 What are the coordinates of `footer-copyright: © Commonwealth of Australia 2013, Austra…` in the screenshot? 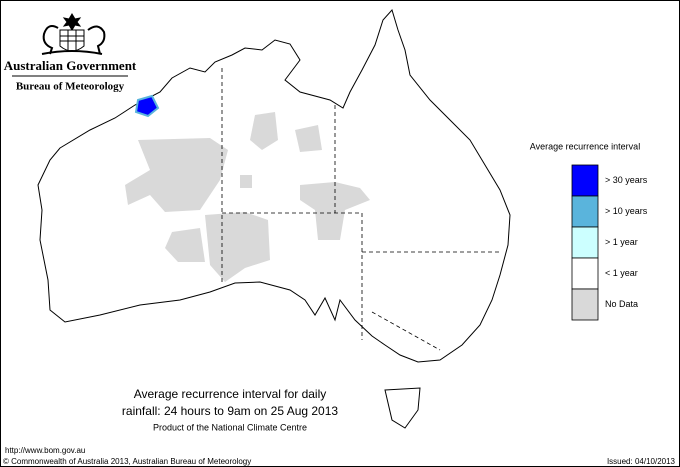 It's located at (127, 461).